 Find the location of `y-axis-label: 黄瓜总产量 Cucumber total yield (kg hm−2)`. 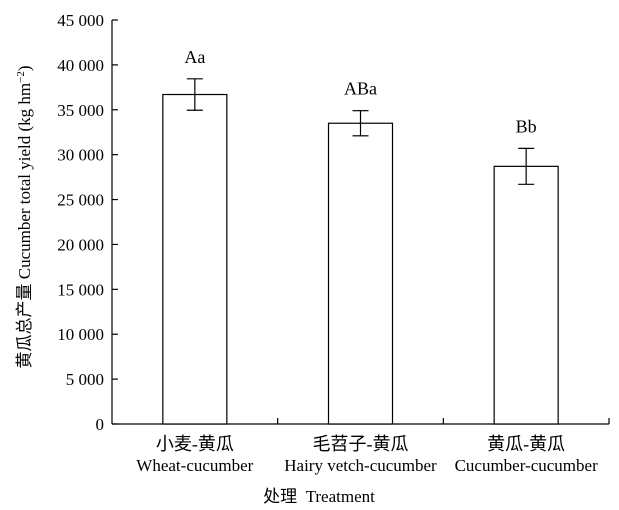

y-axis-label: 黄瓜总产量 Cucumber total yield (kg hm−2) is located at coordinates (24, 216).